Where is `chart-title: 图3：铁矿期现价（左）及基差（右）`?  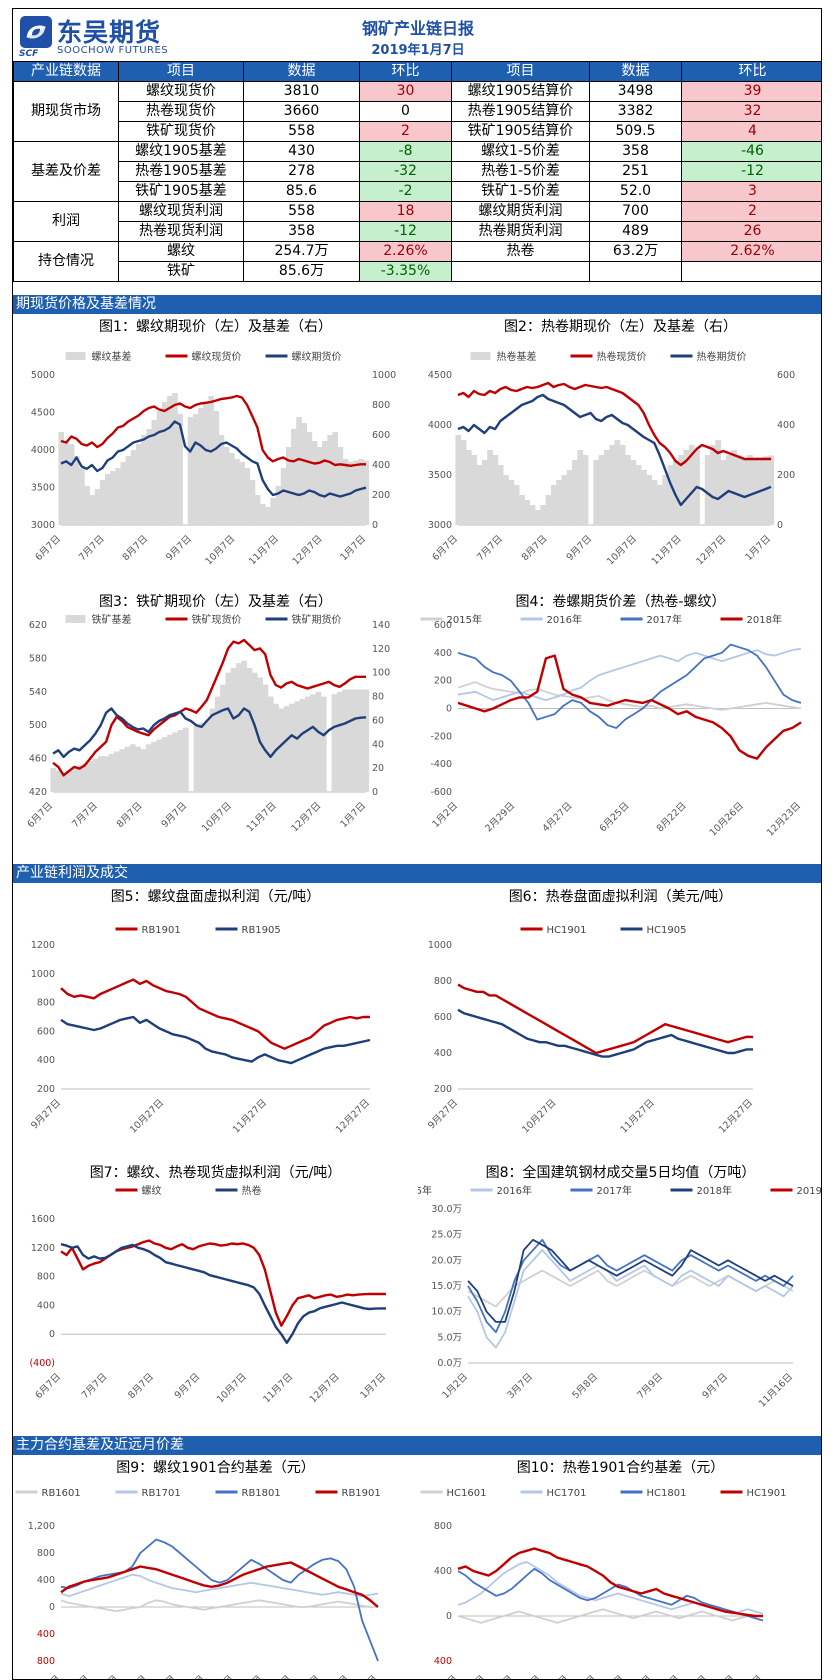 chart-title: 图3：铁矿期现价（左）及基差（右） is located at coordinates (215, 601).